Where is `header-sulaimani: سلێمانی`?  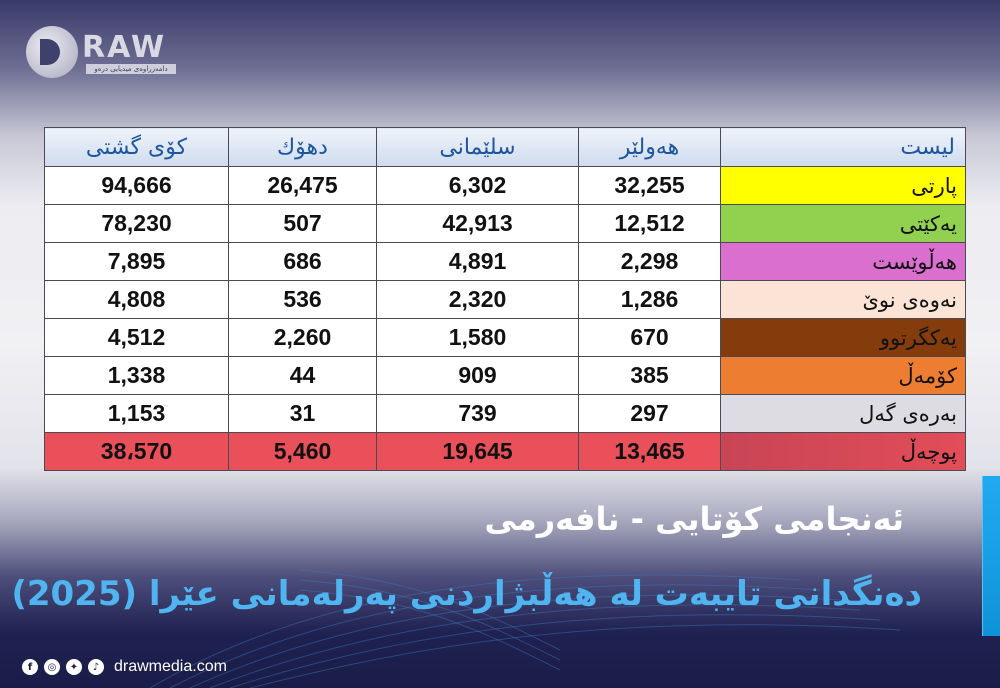 header-sulaimani: سلێمانی is located at coordinates (477, 147).